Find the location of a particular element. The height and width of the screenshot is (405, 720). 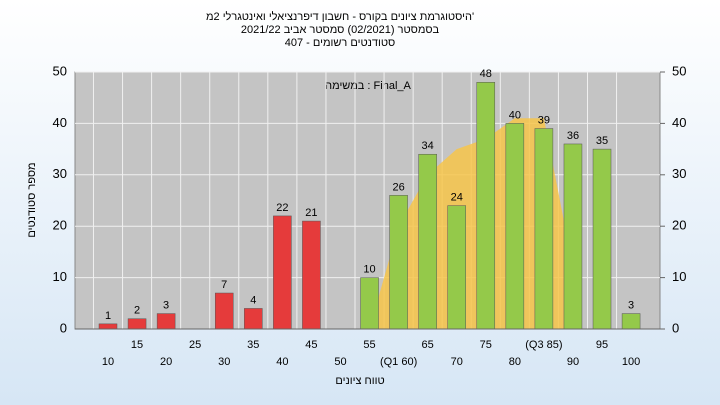

y-tick-label: 10 is located at coordinates (60, 276).